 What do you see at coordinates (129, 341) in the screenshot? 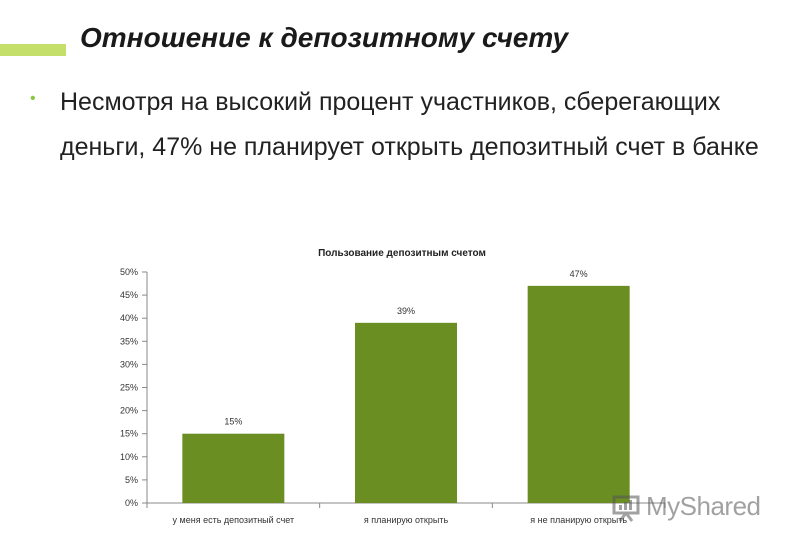
I see `y-tick-label: 35%` at bounding box center [129, 341].